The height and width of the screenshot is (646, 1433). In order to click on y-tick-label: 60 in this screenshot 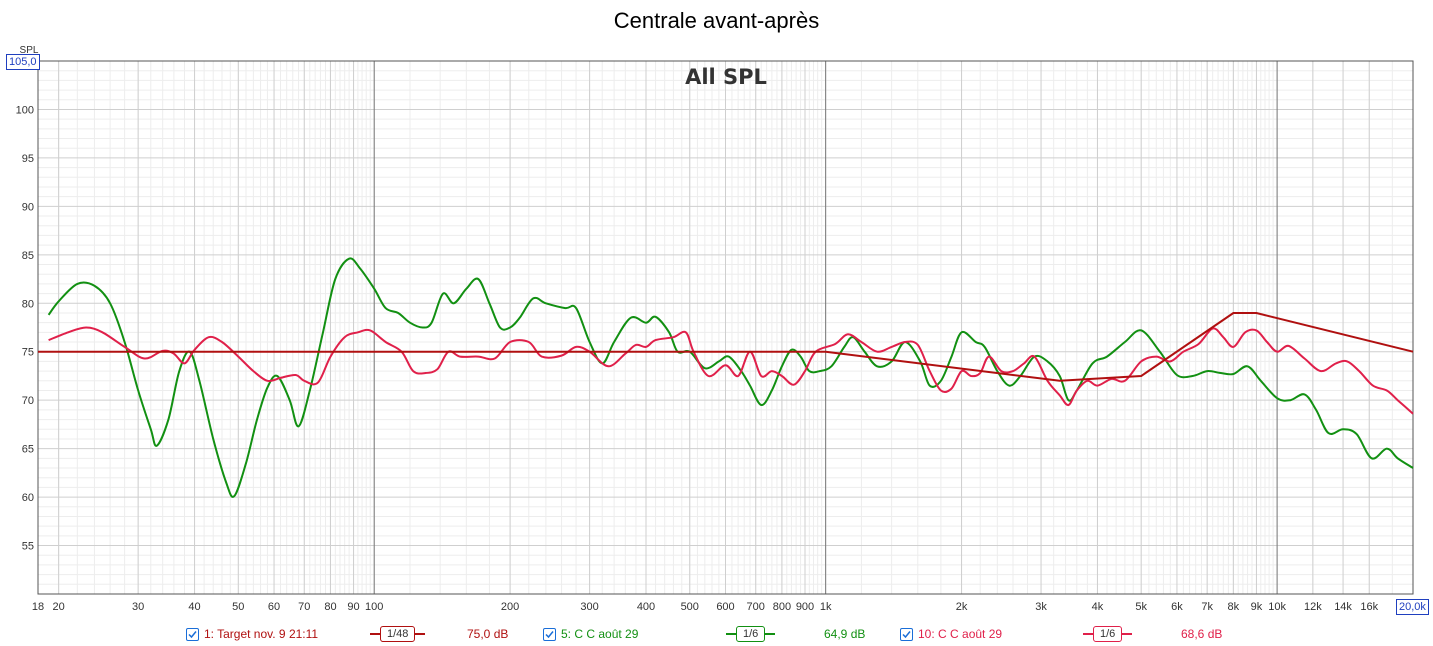, I will do `click(28, 498)`.